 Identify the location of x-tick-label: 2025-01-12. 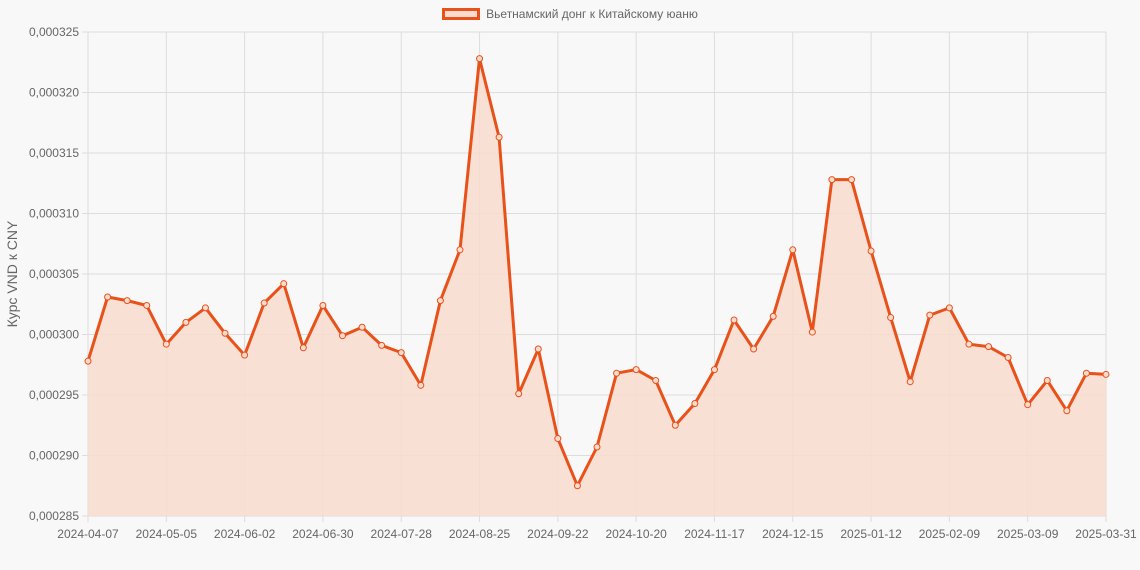
(871, 534).